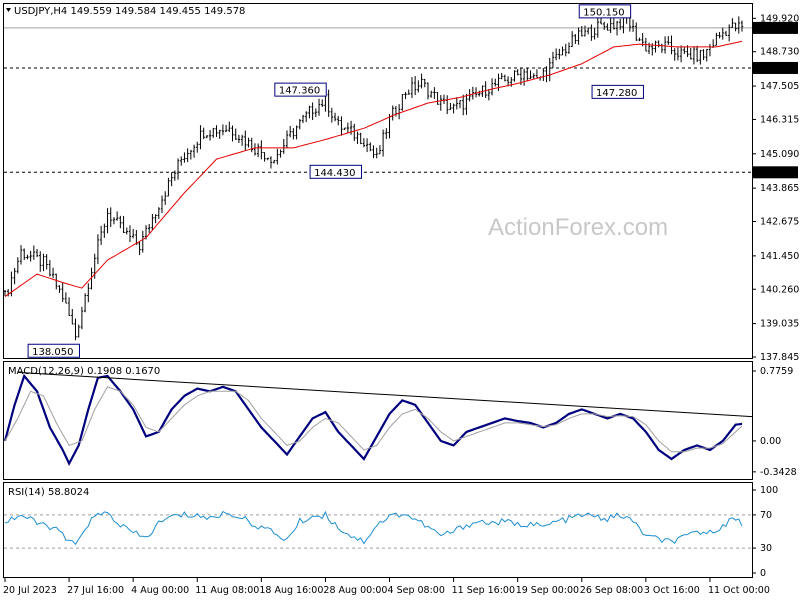 The width and height of the screenshot is (800, 600). What do you see at coordinates (779, 188) in the screenshot?
I see `price-tick-label: 143.865` at bounding box center [779, 188].